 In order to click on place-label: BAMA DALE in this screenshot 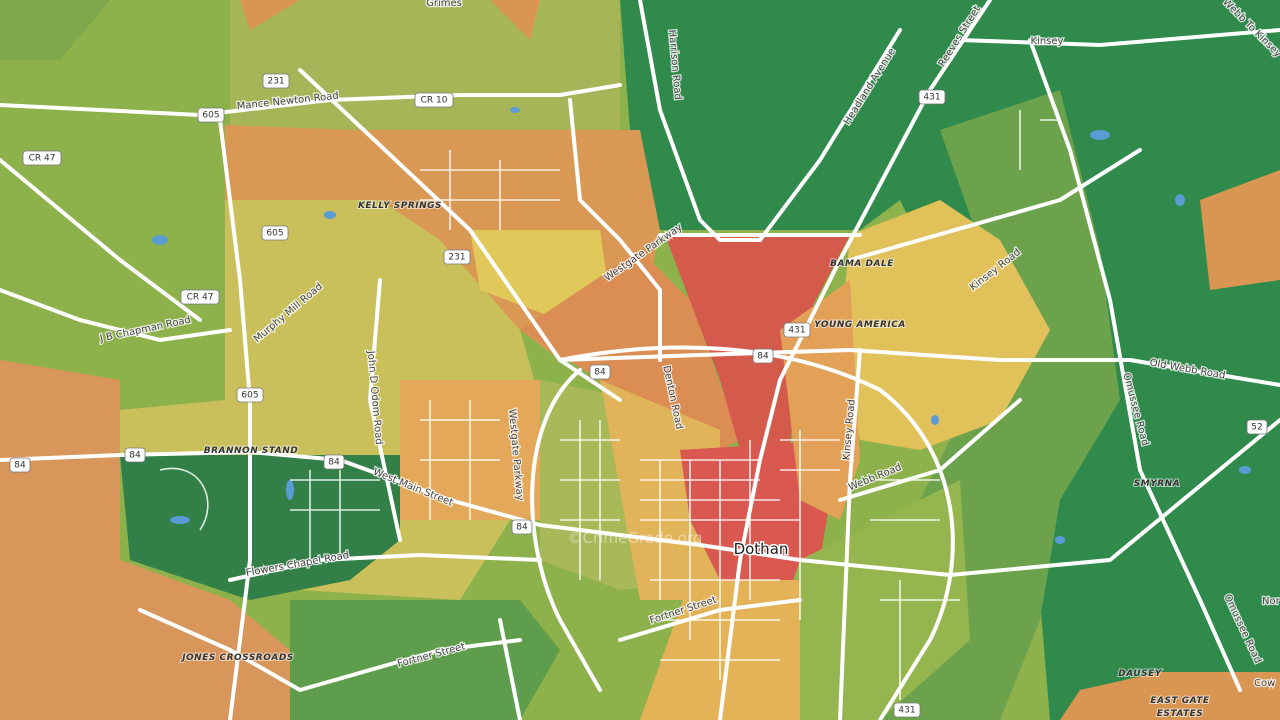, I will do `click(862, 264)`.